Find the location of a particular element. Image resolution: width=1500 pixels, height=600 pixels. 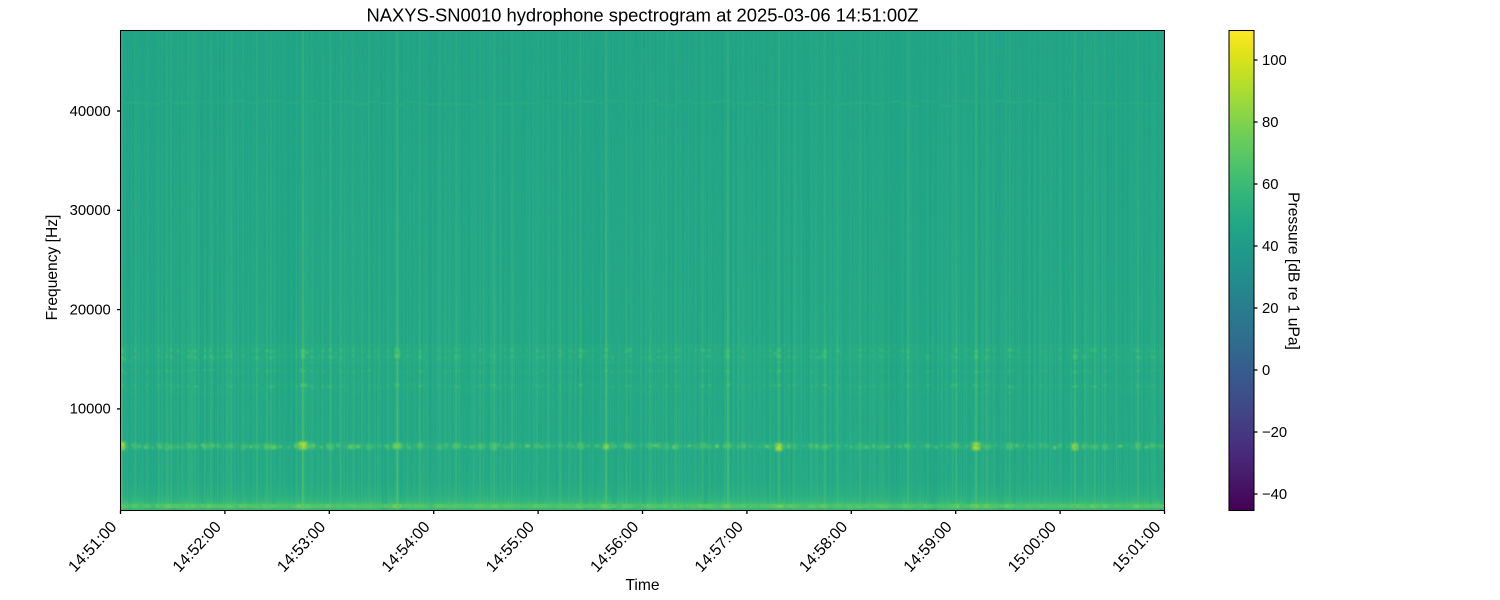

svg-text: 60 is located at coordinates (1270, 185).